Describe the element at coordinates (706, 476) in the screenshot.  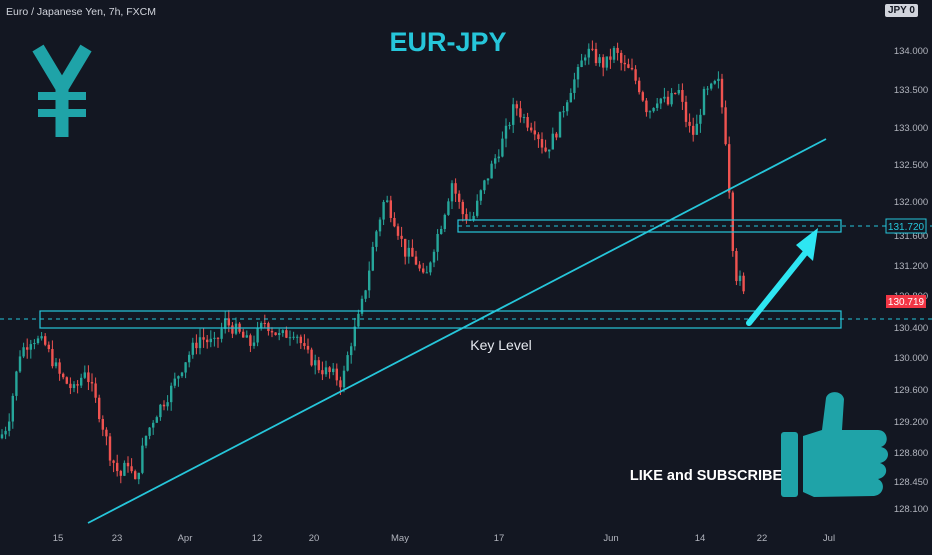
I see `cta-text: LIKE and SUBSCRIBE` at that location.